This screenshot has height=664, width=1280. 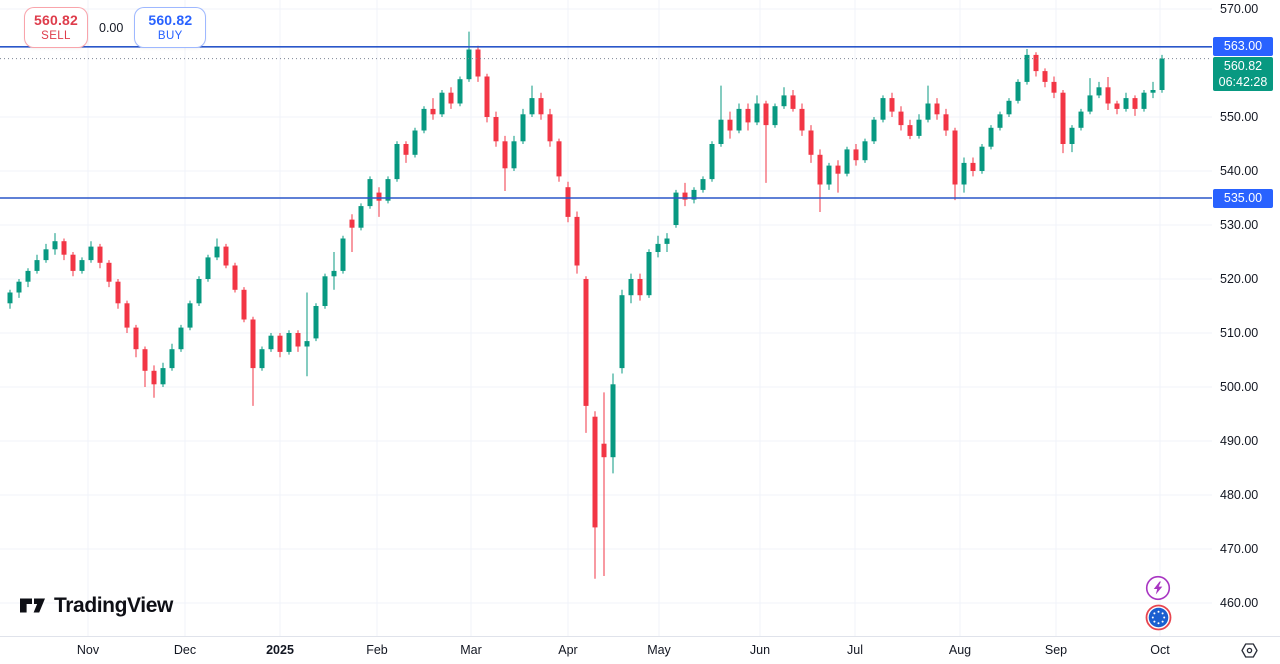 What do you see at coordinates (1239, 225) in the screenshot?
I see `price-tick-label: 530.00` at bounding box center [1239, 225].